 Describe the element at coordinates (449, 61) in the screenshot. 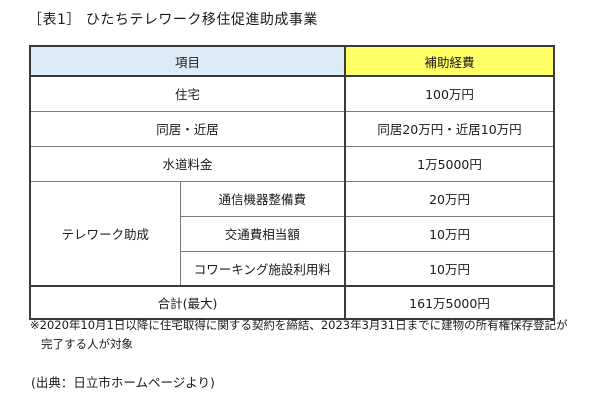

I see `header-cost: 補助経費` at that location.